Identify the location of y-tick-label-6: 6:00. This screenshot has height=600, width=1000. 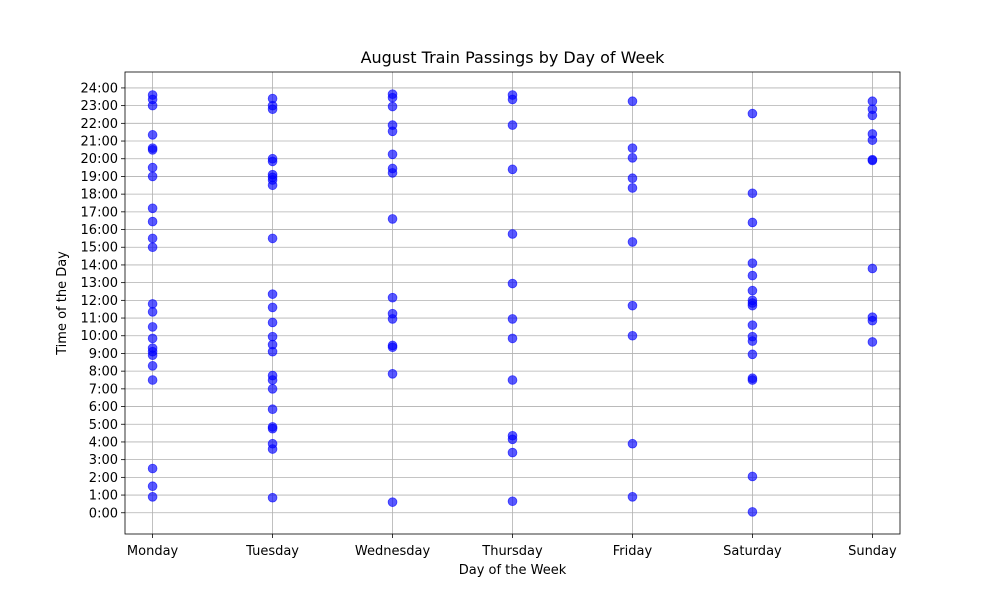
(103, 407).